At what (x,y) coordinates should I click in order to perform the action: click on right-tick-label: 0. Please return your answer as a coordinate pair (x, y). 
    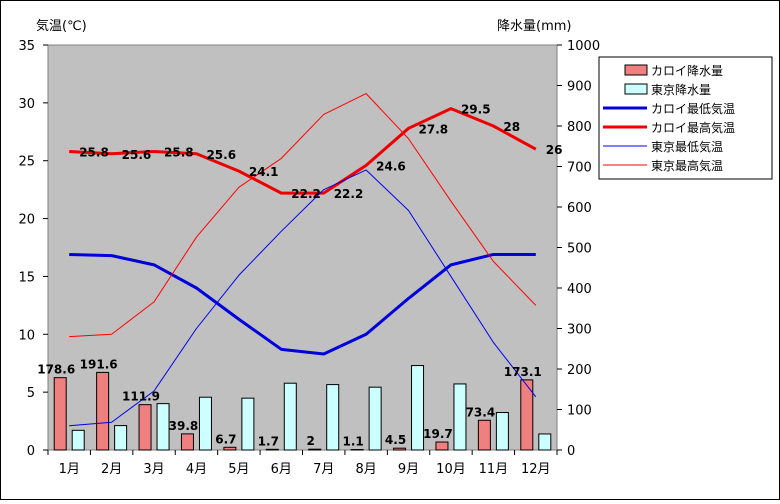
    Looking at the image, I should click on (571, 451).